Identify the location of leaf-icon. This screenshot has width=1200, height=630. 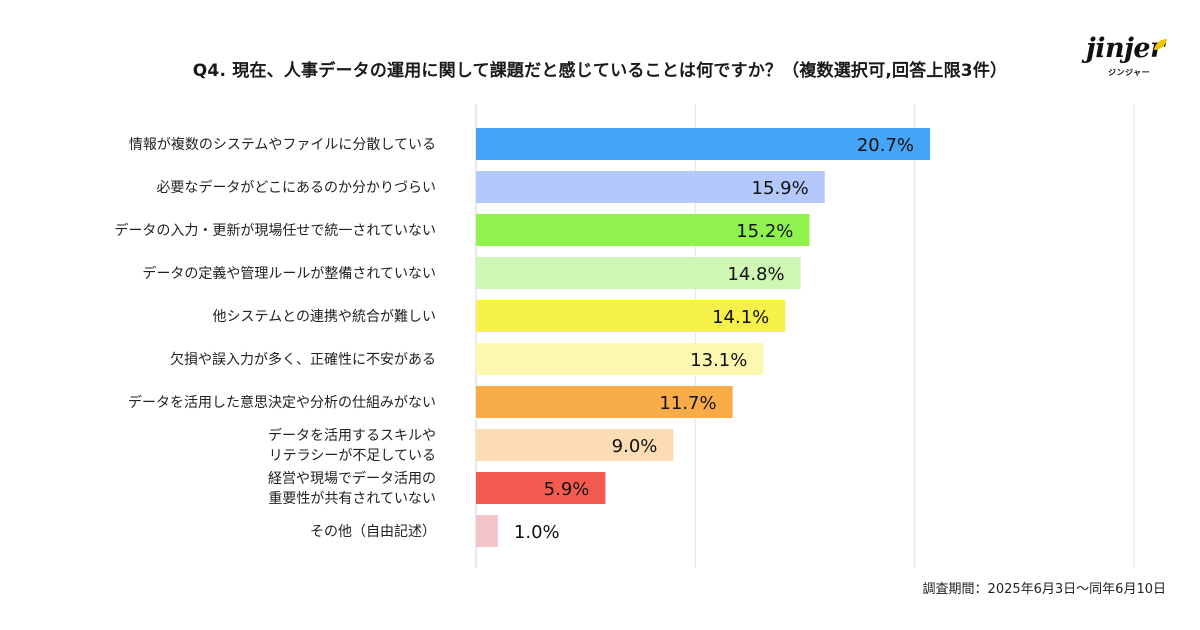
(1160, 44).